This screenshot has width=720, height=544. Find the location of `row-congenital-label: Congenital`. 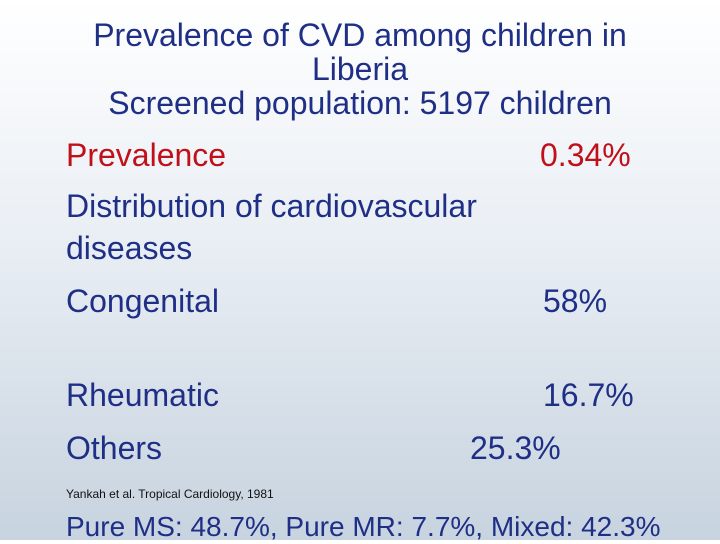

row-congenital-label: Congenital is located at coordinates (142, 301).